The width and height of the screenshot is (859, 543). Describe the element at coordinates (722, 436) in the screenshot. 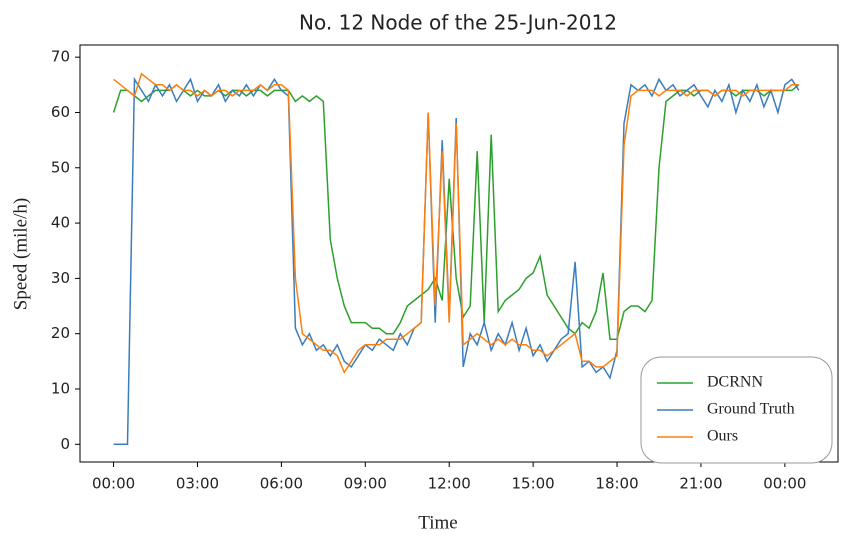

I see `legend-label: Ours` at that location.